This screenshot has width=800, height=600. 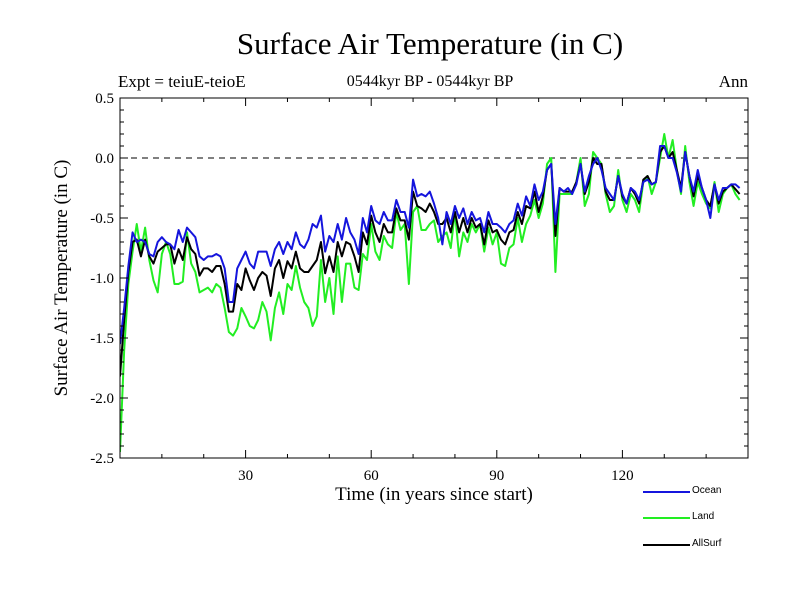 What do you see at coordinates (102, 399) in the screenshot?
I see `y-tick-label: -2.0` at bounding box center [102, 399].